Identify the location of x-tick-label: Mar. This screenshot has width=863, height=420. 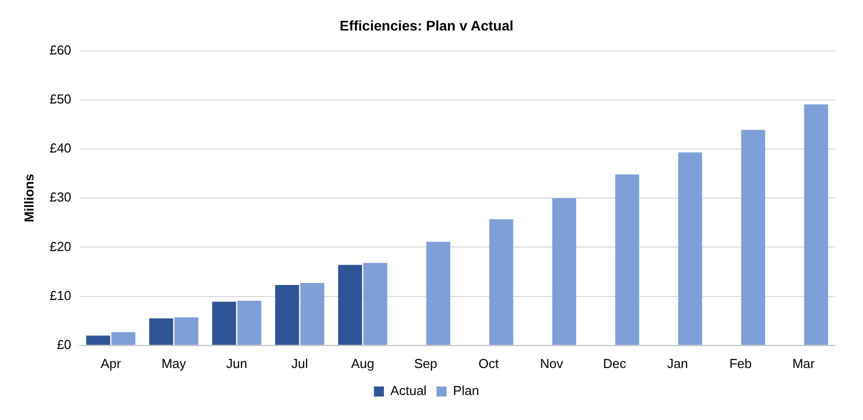
(804, 363).